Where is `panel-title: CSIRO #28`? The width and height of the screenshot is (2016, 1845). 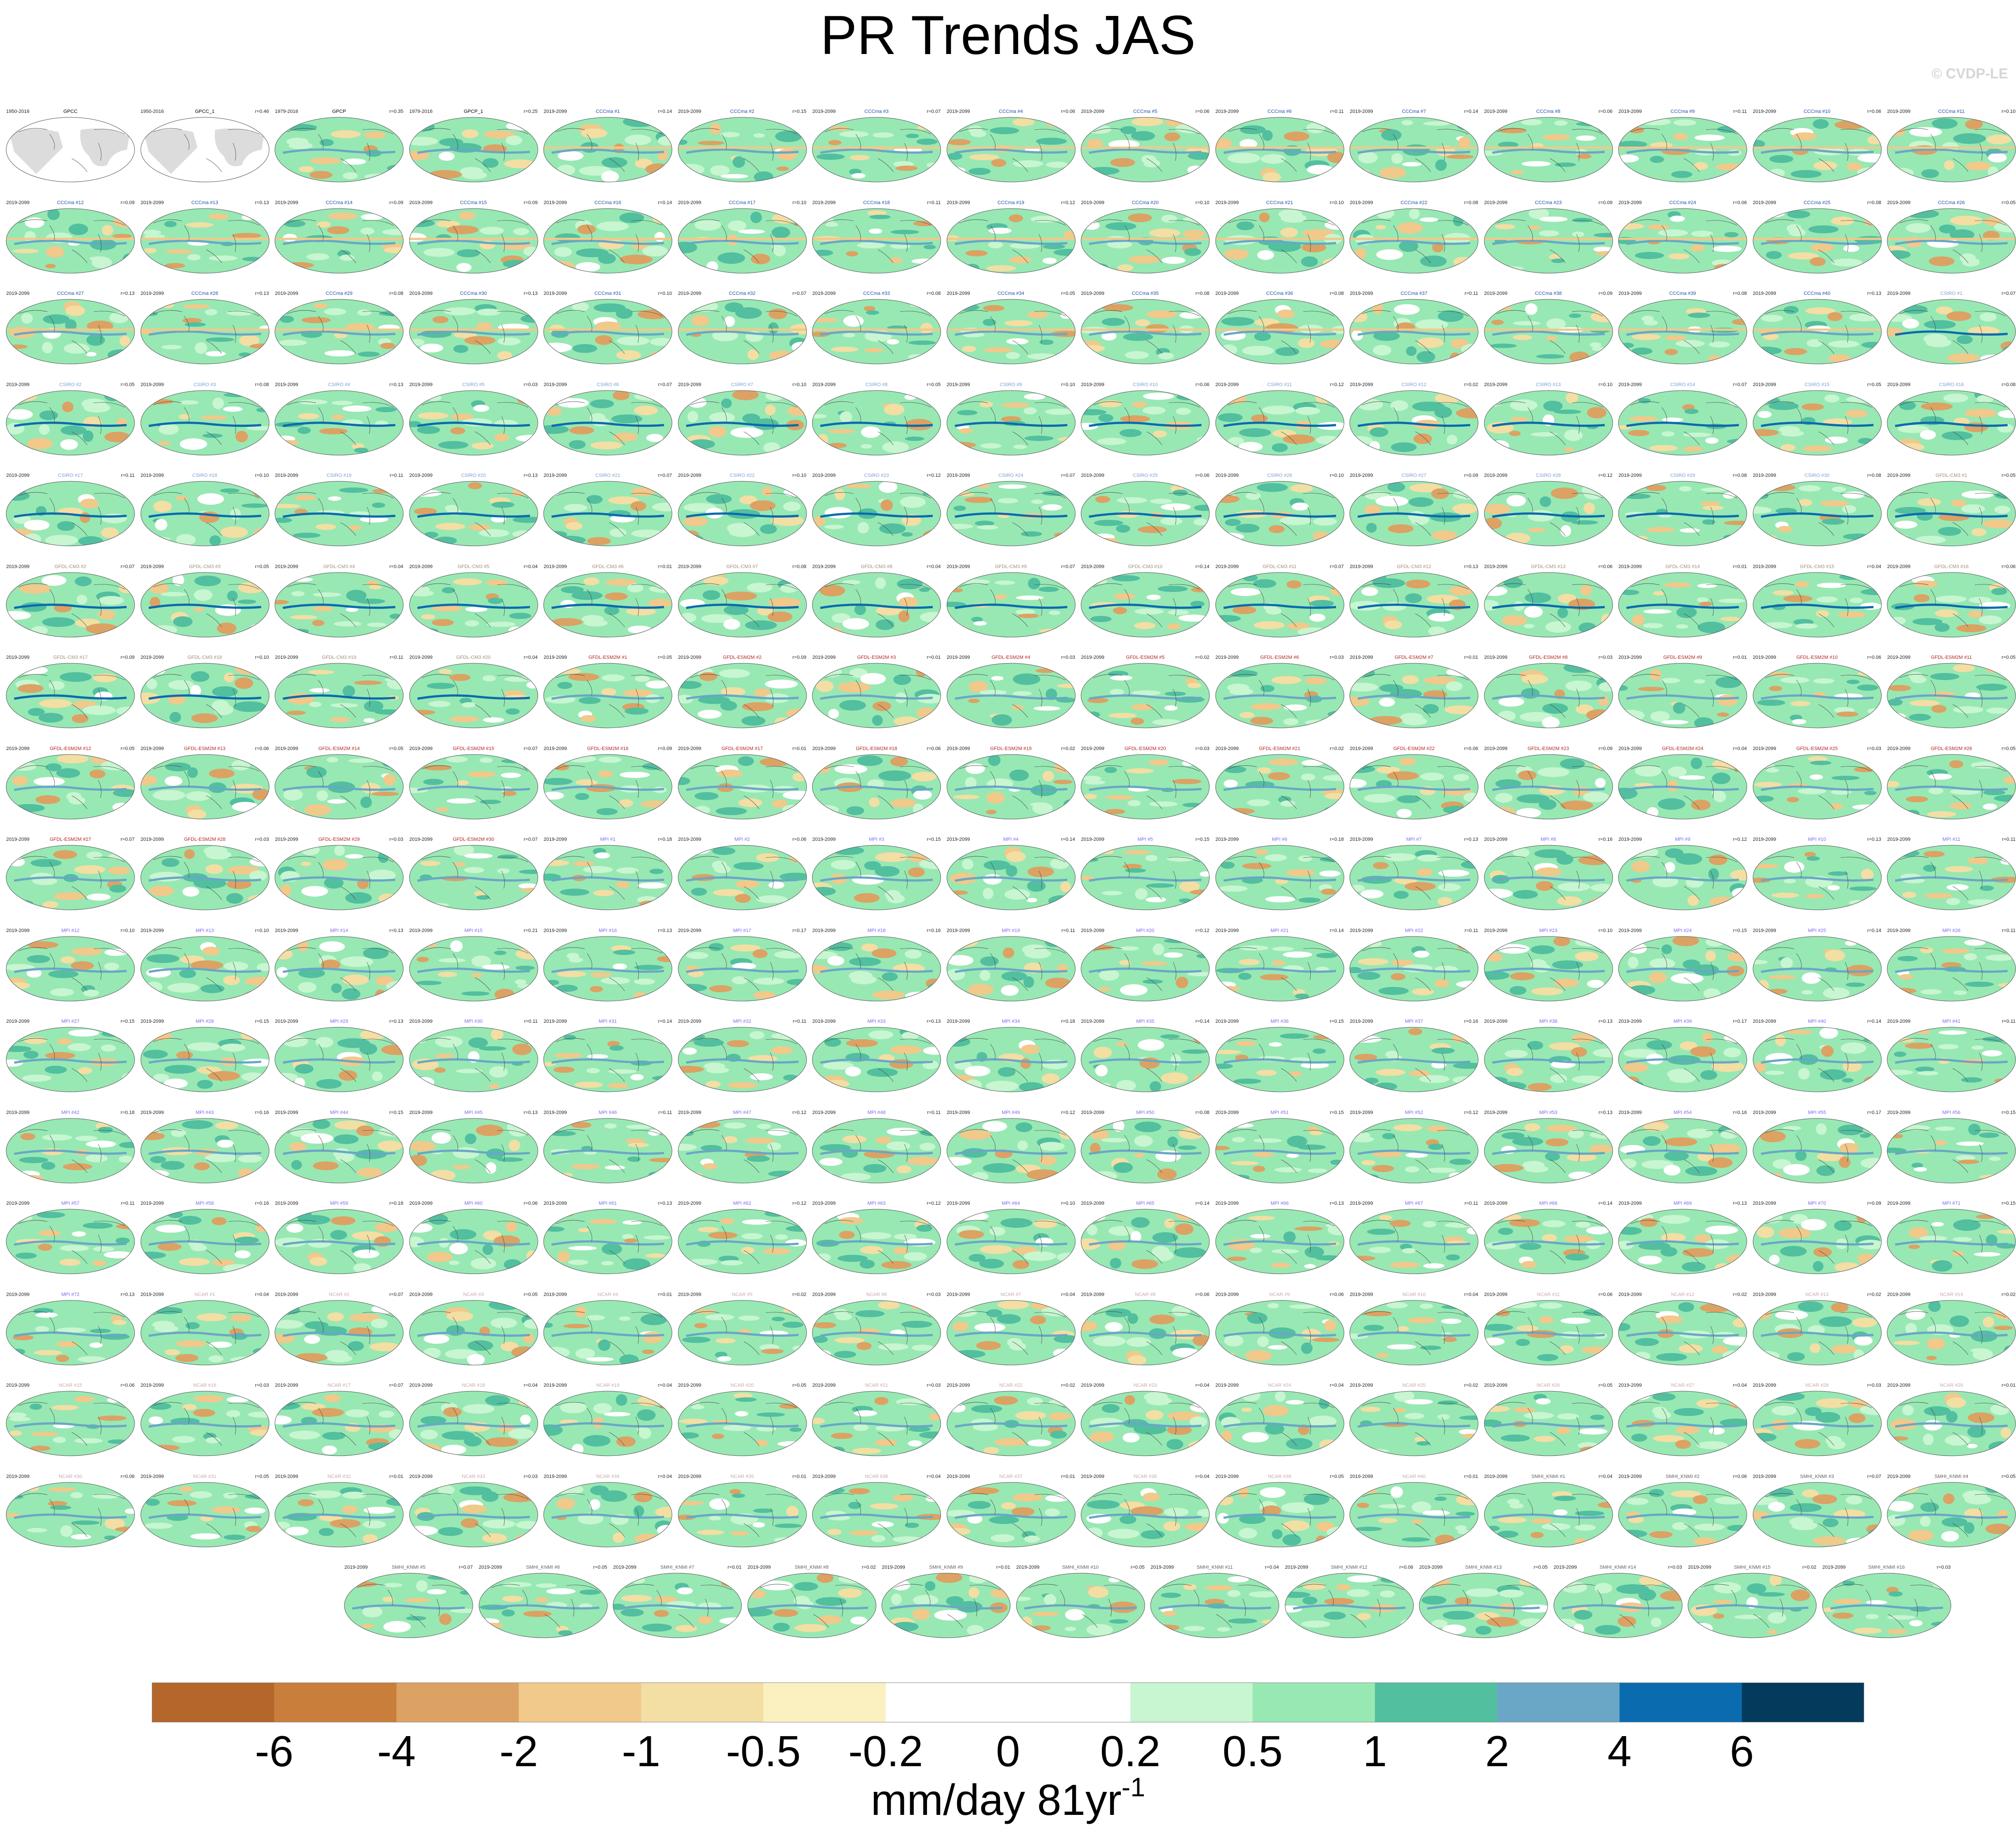
panel-title: CSIRO #28 is located at coordinates (1548, 475).